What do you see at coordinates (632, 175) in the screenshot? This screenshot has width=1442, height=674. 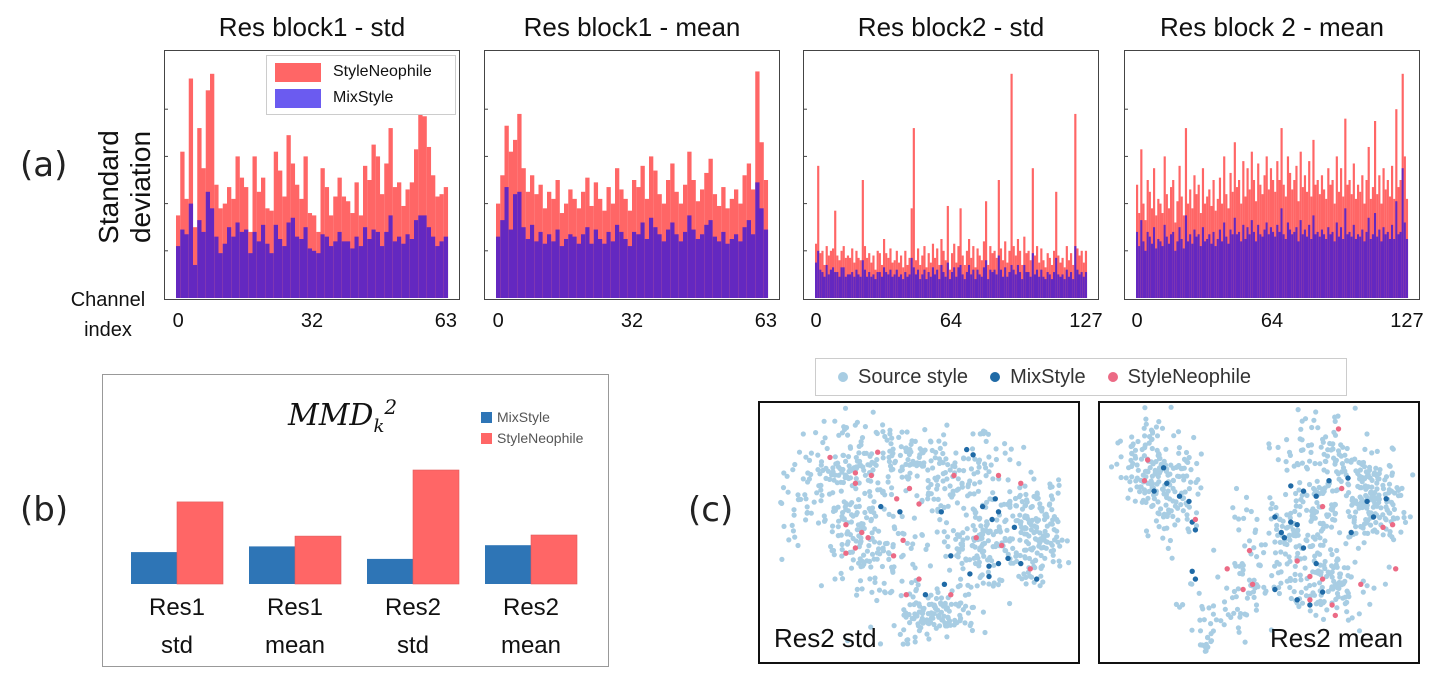 I see `chart-a2` at bounding box center [632, 175].